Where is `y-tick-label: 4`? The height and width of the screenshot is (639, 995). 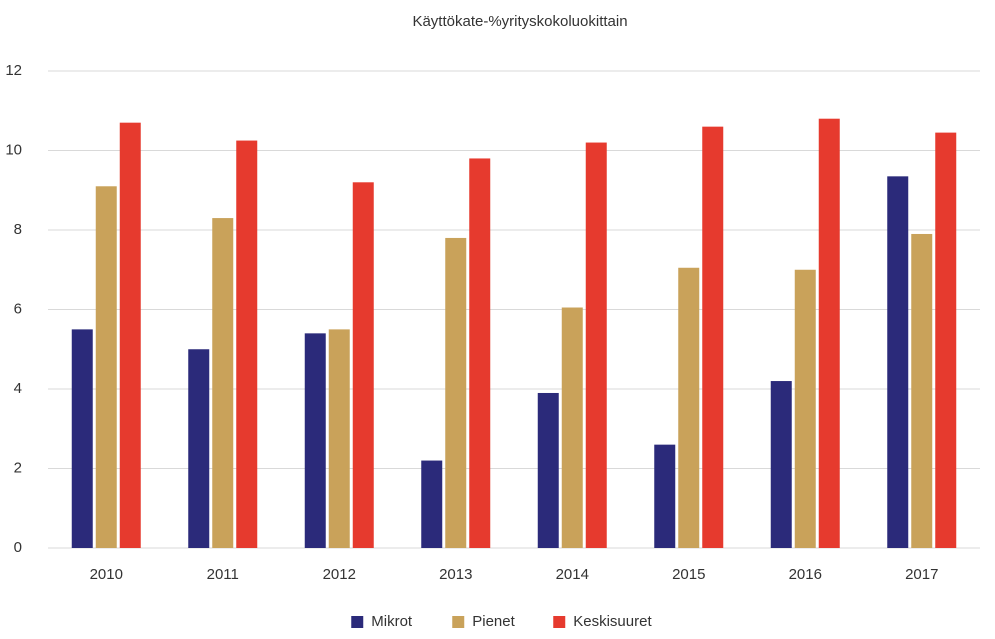 y-tick-label: 4 is located at coordinates (18, 388).